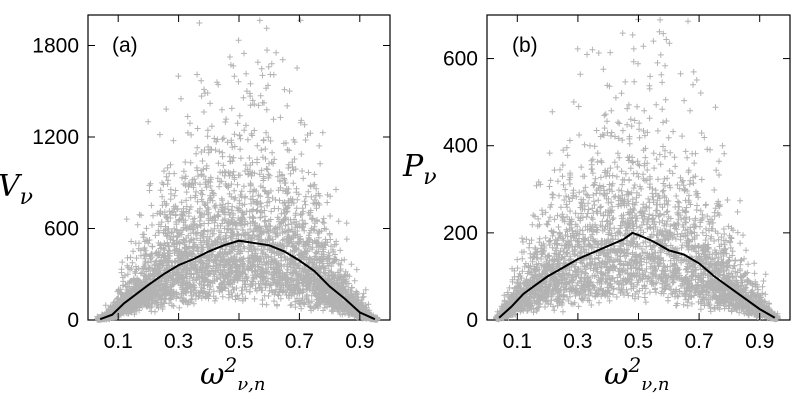 Image resolution: width=800 pixels, height=400 pixels. What do you see at coordinates (125, 45) in the screenshot?
I see `panel-label-a: (a)` at bounding box center [125, 45].